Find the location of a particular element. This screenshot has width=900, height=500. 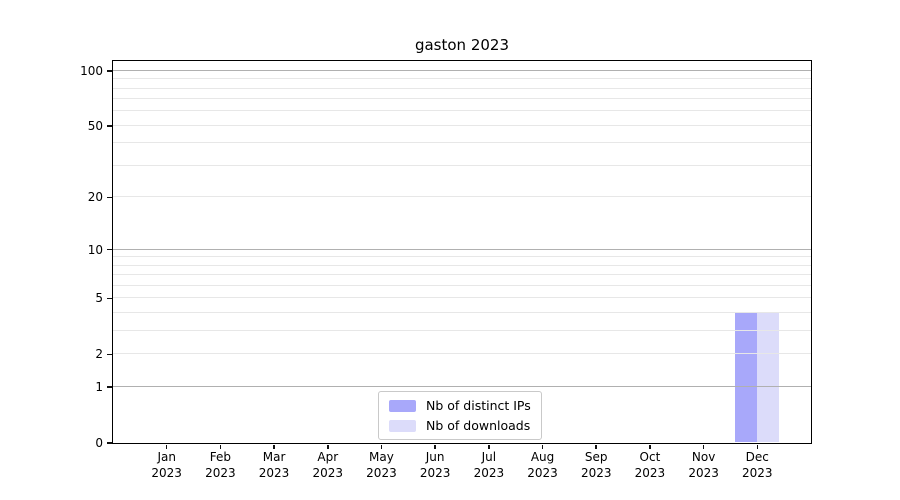

chart-title: gaston 2023 is located at coordinates (462, 45).